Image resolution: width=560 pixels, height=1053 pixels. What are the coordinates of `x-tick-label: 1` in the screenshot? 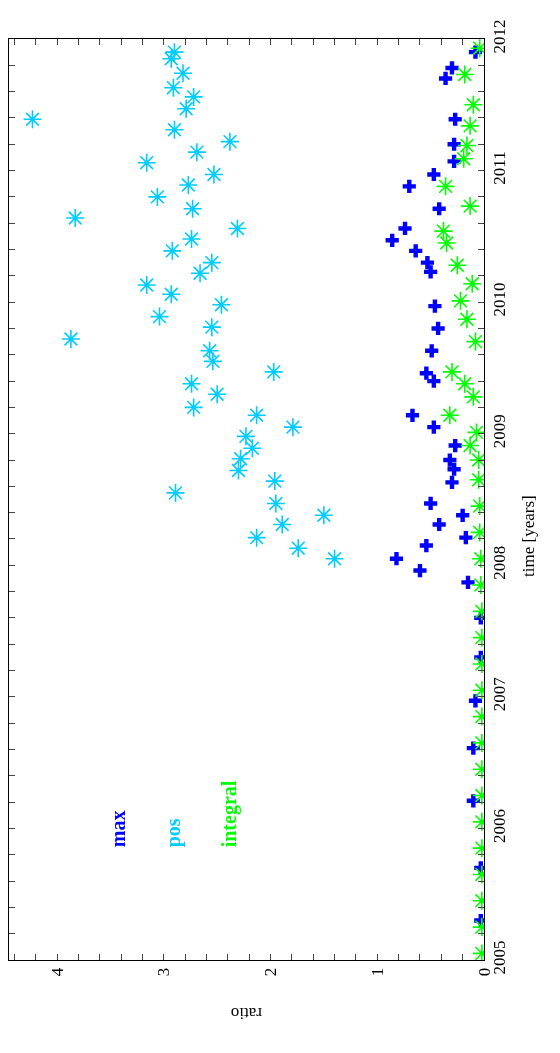 It's located at (377, 972).